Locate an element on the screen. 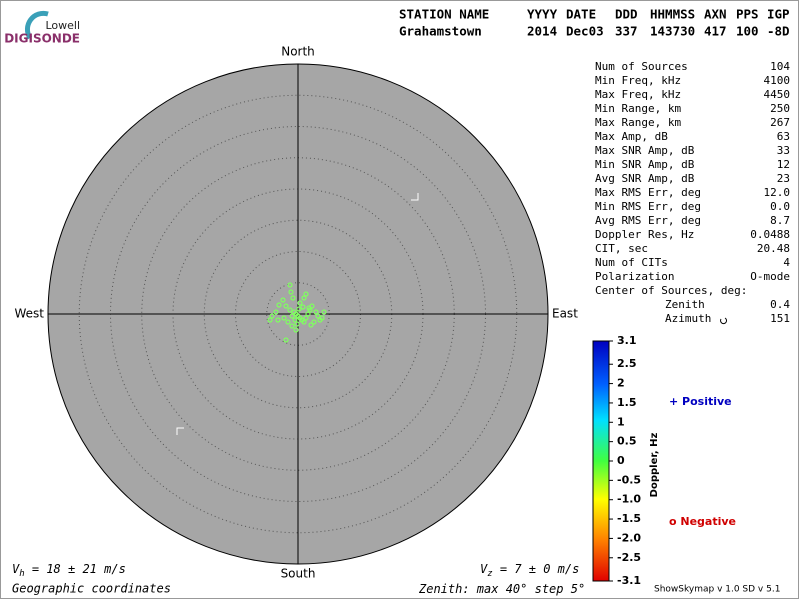 The width and height of the screenshot is (800, 600). stat-value: 104 is located at coordinates (780, 66).